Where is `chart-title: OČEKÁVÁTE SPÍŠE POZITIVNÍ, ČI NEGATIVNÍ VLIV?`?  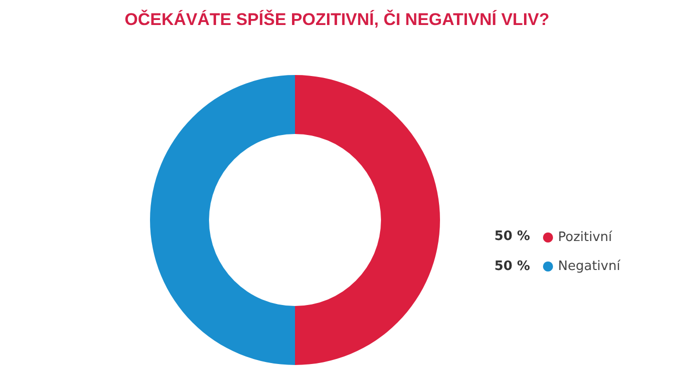 chart-title: OČEKÁVÁTE SPÍŠE POZITIVNÍ, ČI NEGATIVNÍ VLIV? is located at coordinates (337, 19).